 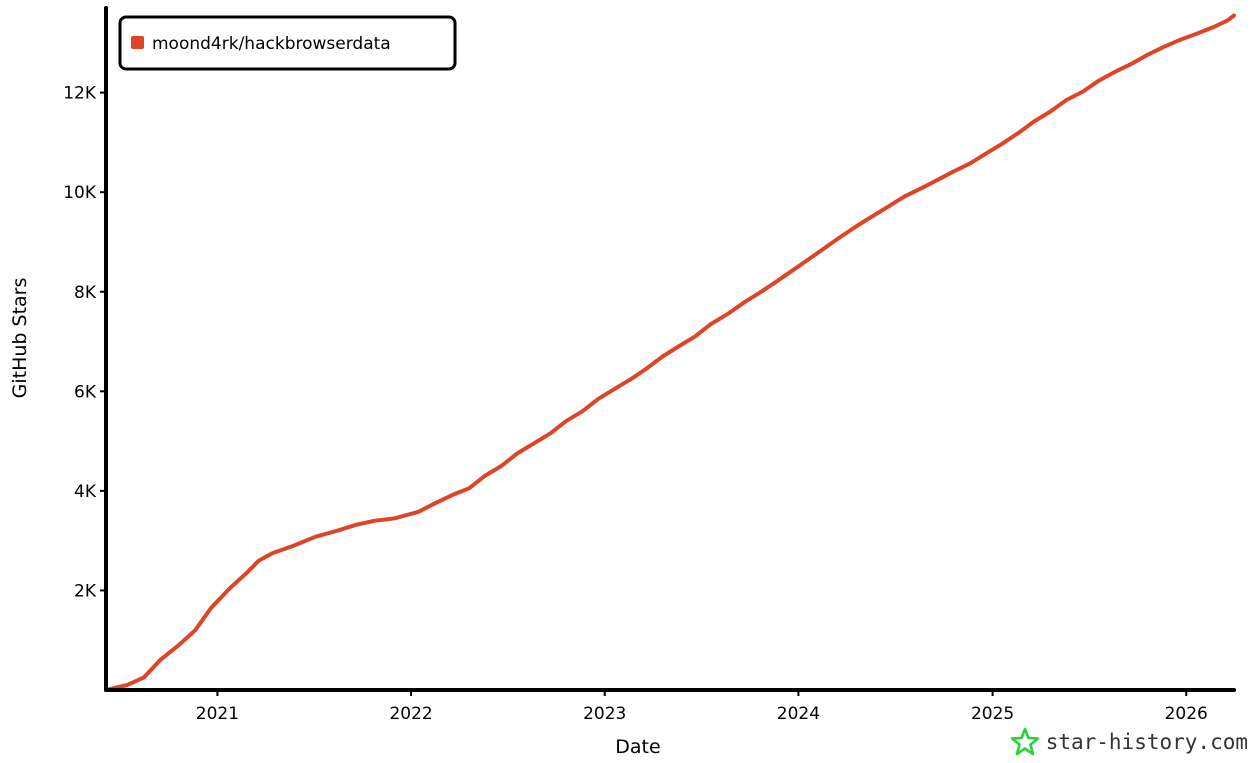 I want to click on x-tick-label: 2023, so click(x=604, y=714).